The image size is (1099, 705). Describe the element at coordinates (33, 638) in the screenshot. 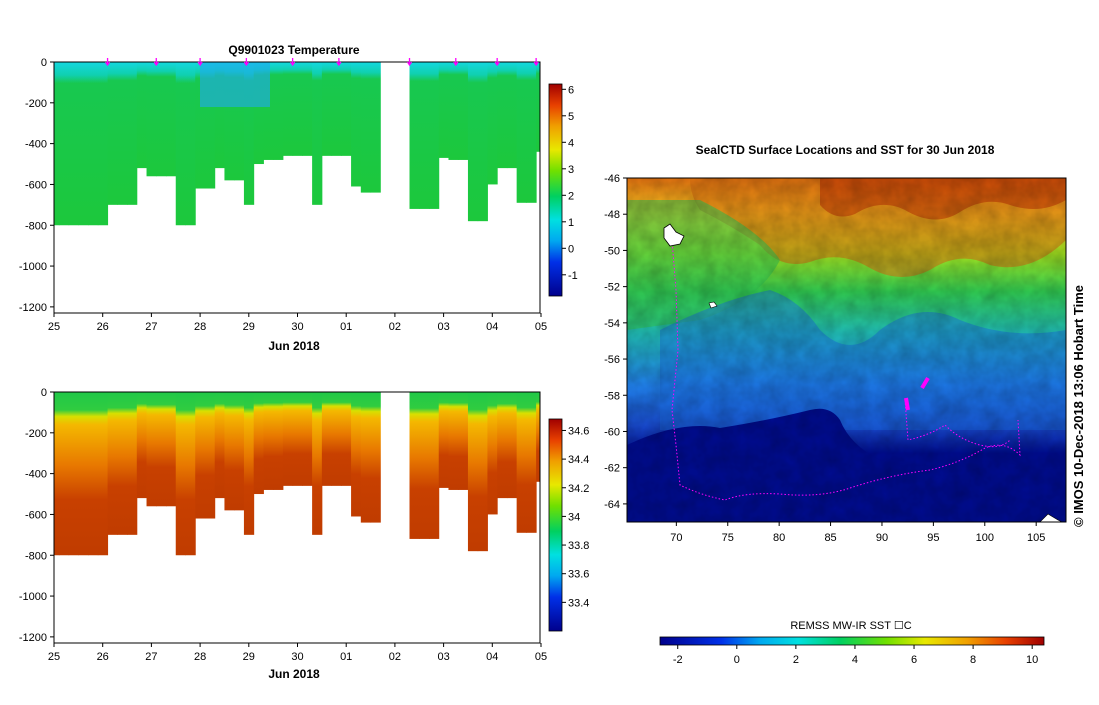

I see `y-tick-label: -1200` at that location.